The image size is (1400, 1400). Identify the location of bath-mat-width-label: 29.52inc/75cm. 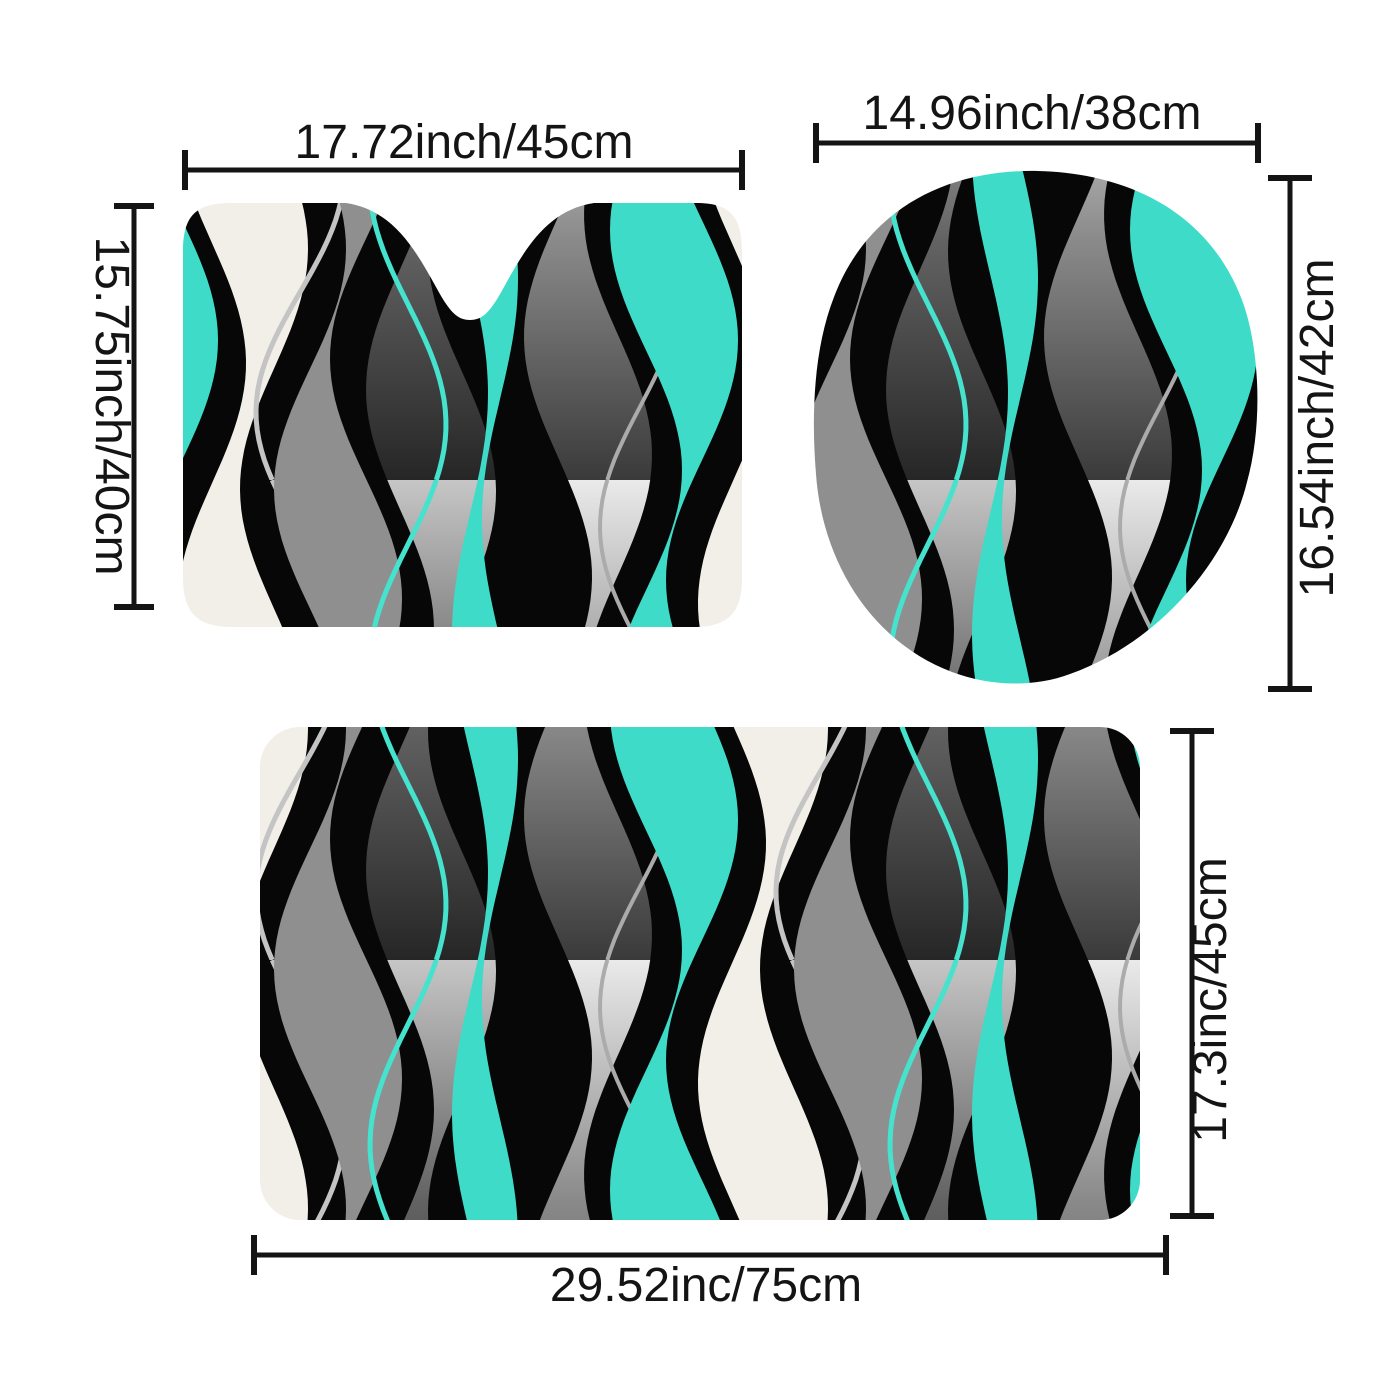
(706, 1285).